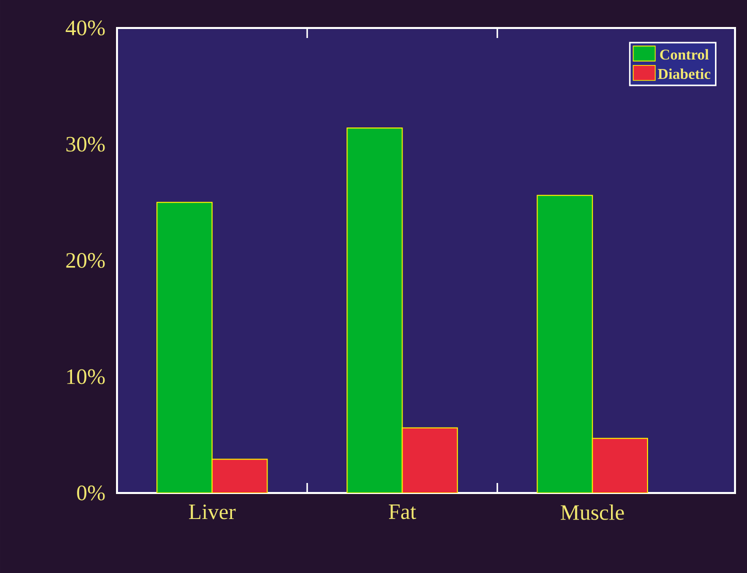 The width and height of the screenshot is (747, 573). Describe the element at coordinates (86, 376) in the screenshot. I see `y-tick-label: 10%` at that location.